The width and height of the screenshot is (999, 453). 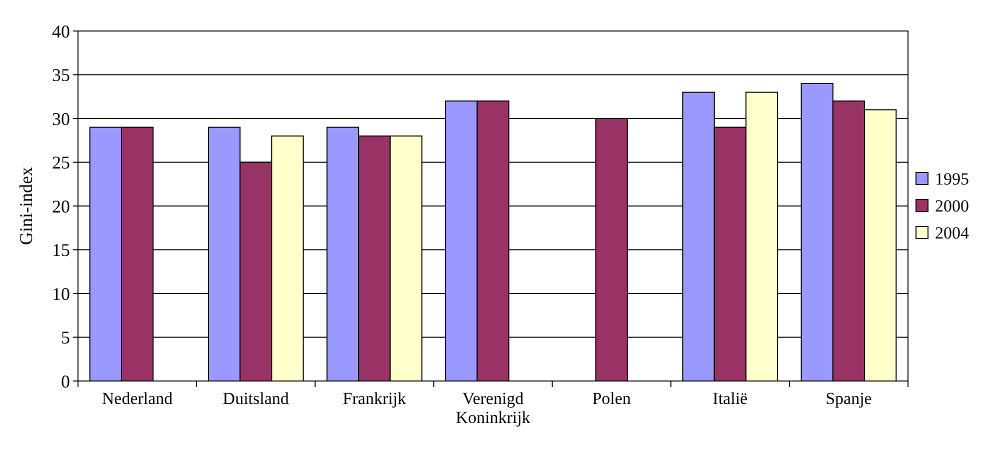 What do you see at coordinates (138, 398) in the screenshot?
I see `x-tick-label: Nederland` at bounding box center [138, 398].